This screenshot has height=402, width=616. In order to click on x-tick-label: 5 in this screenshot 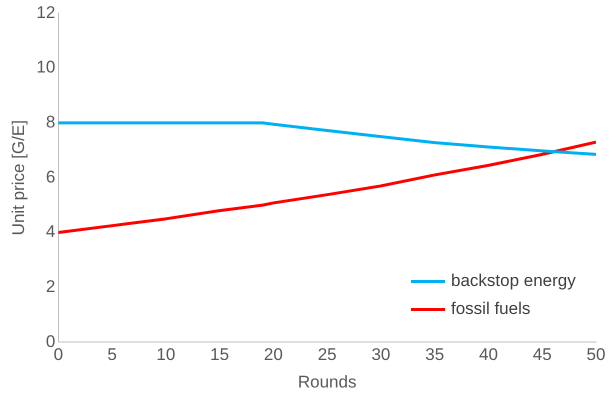, I will do `click(112, 354)`.